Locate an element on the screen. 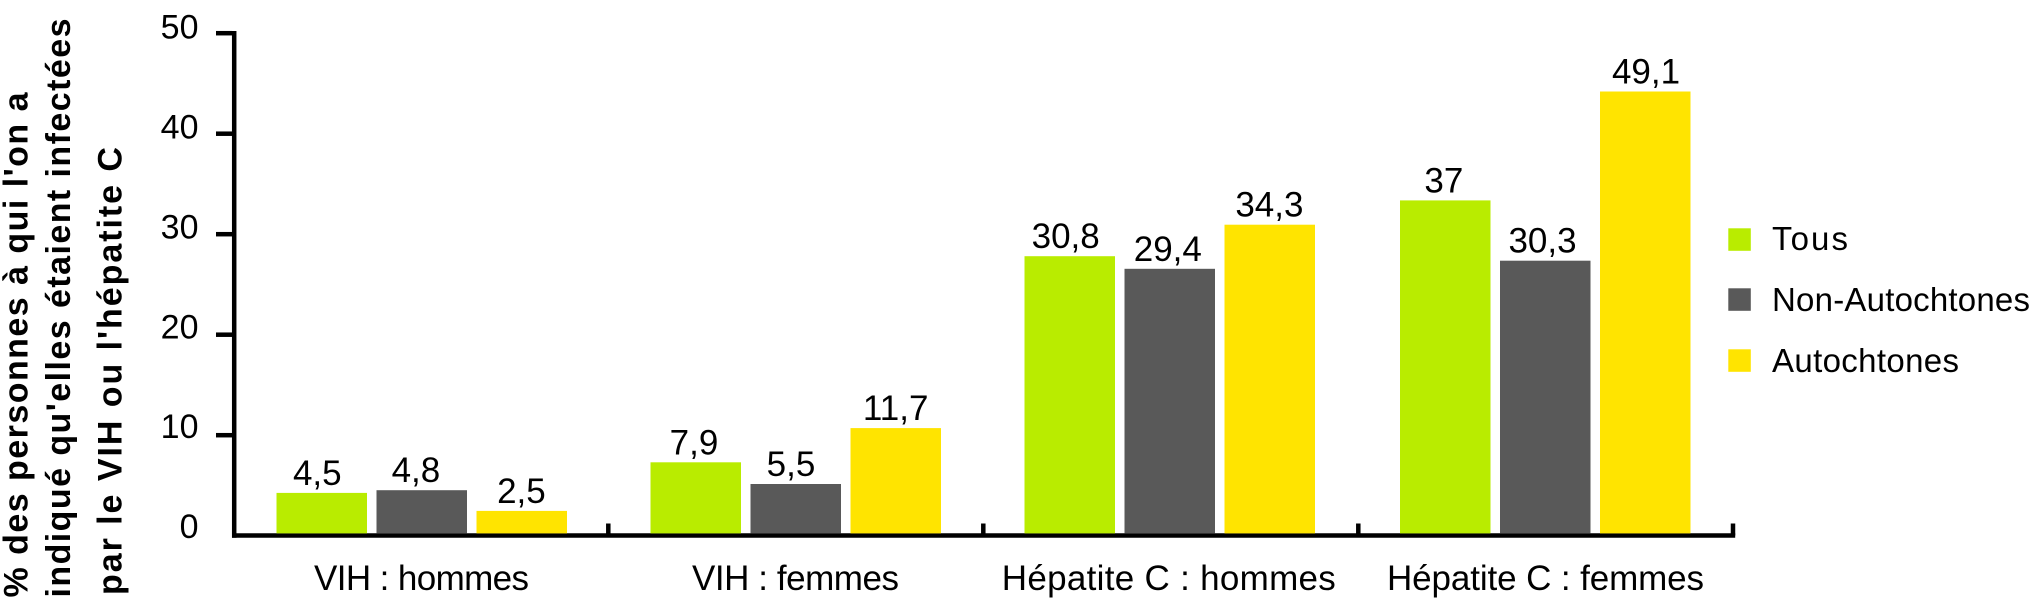  svg-text: 40 is located at coordinates (180, 128).